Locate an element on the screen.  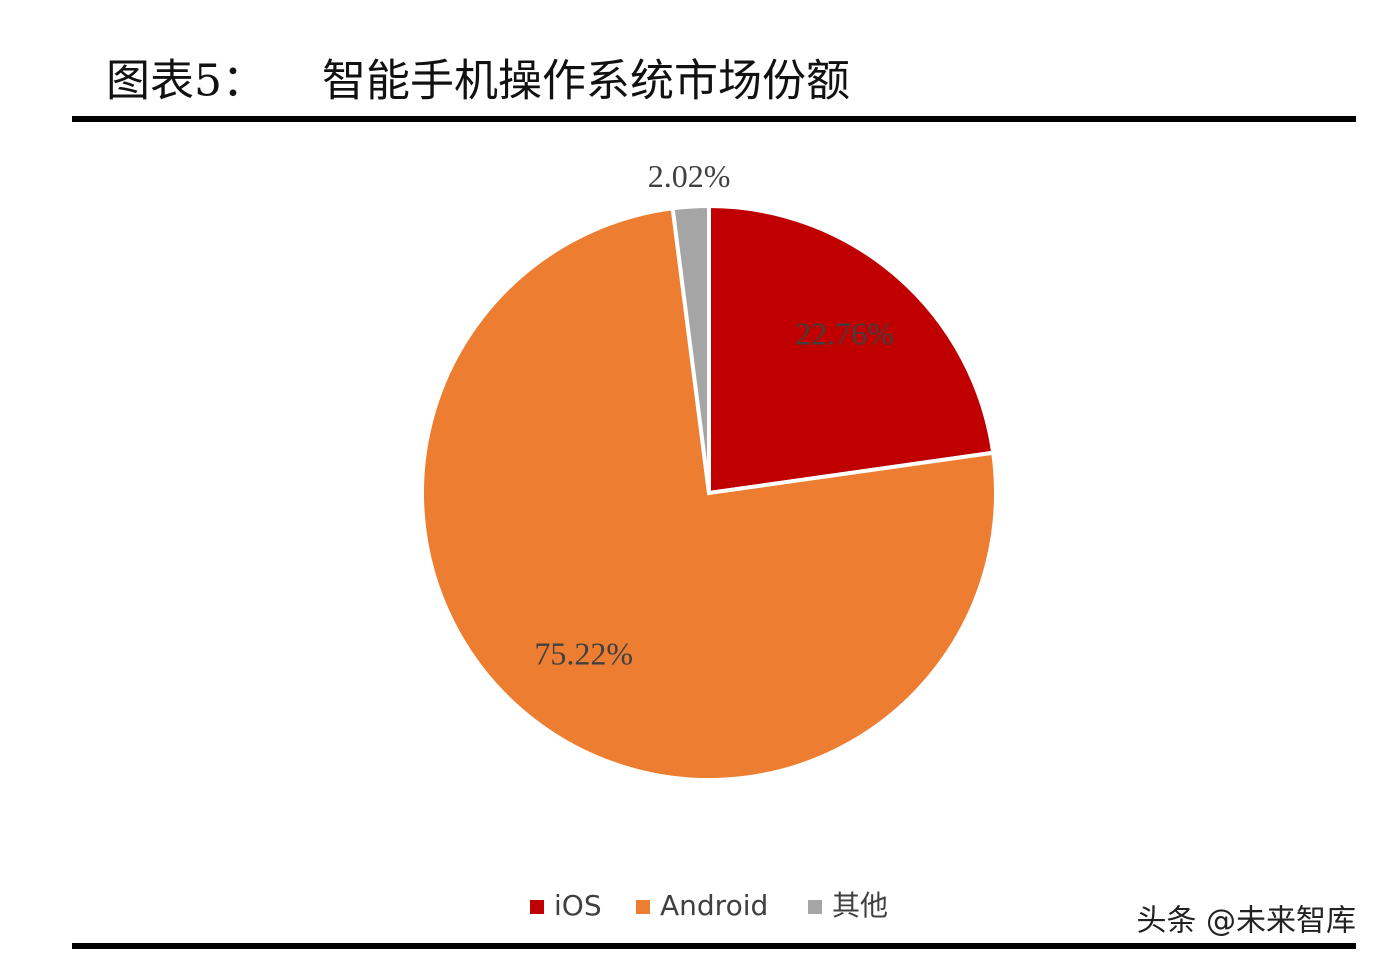
legend-label: Android is located at coordinates (714, 905).